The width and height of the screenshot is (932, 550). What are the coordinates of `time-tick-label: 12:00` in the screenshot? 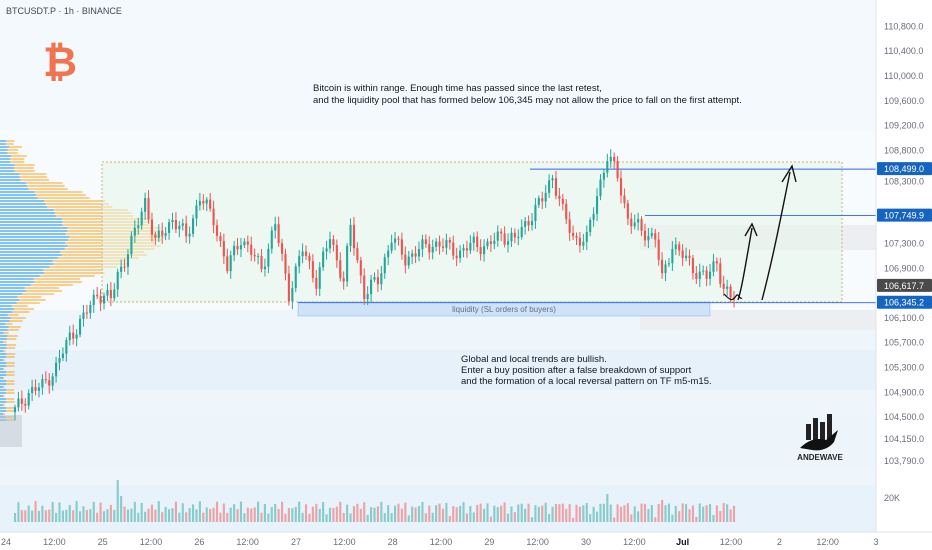 It's located at (441, 542).